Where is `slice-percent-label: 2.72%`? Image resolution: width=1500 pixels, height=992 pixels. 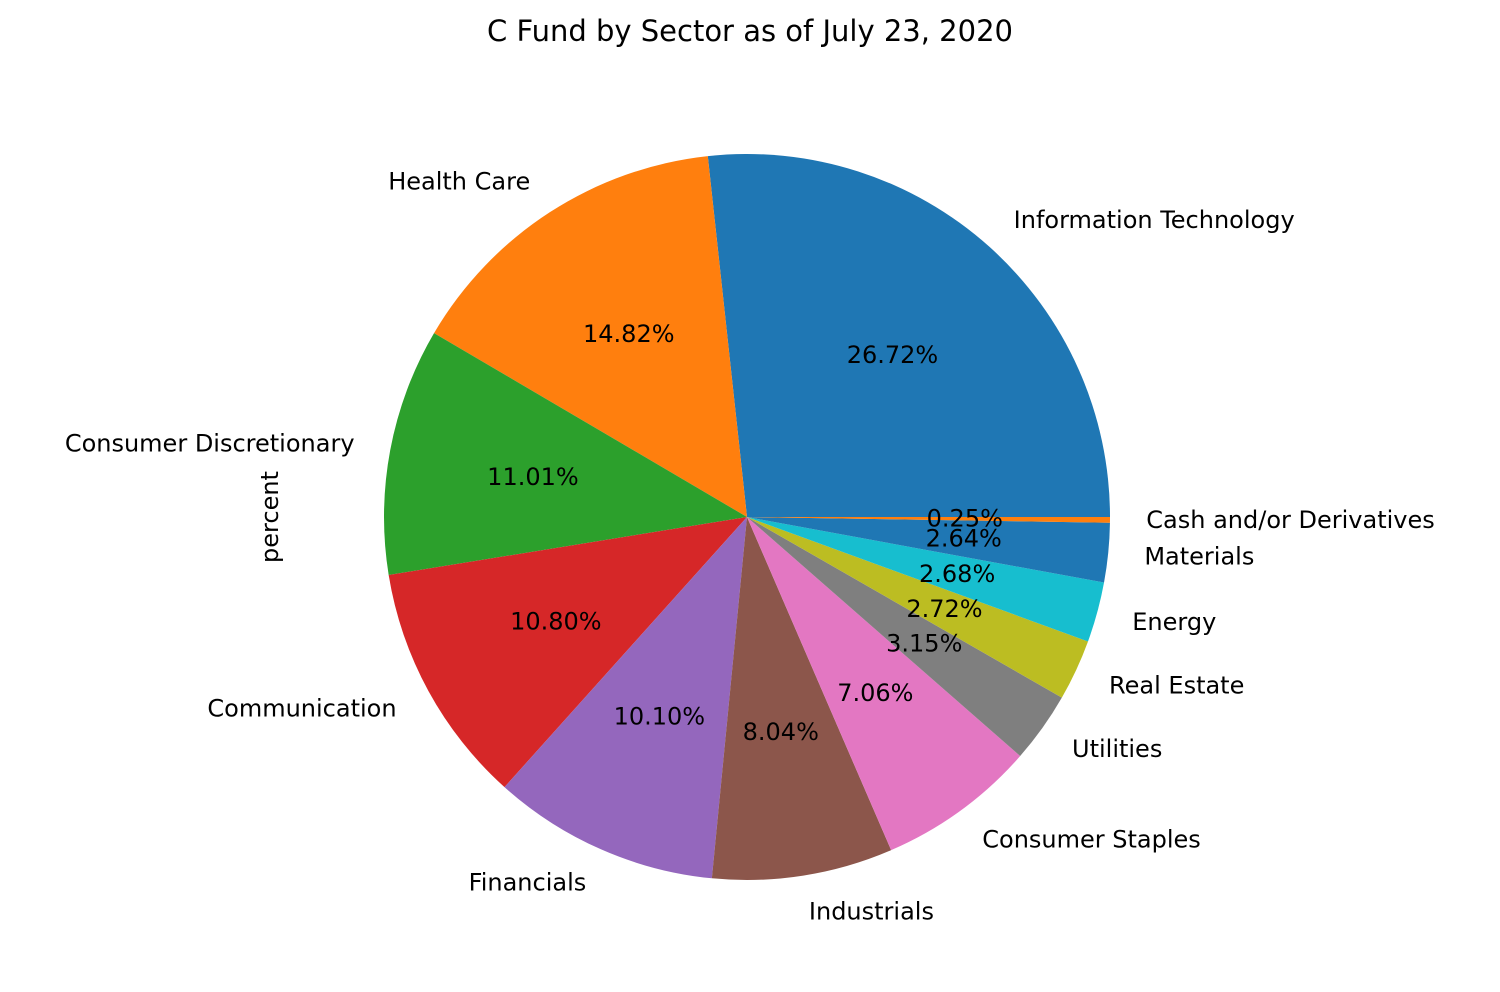
slice-percent-label: 2.72% is located at coordinates (944, 609).